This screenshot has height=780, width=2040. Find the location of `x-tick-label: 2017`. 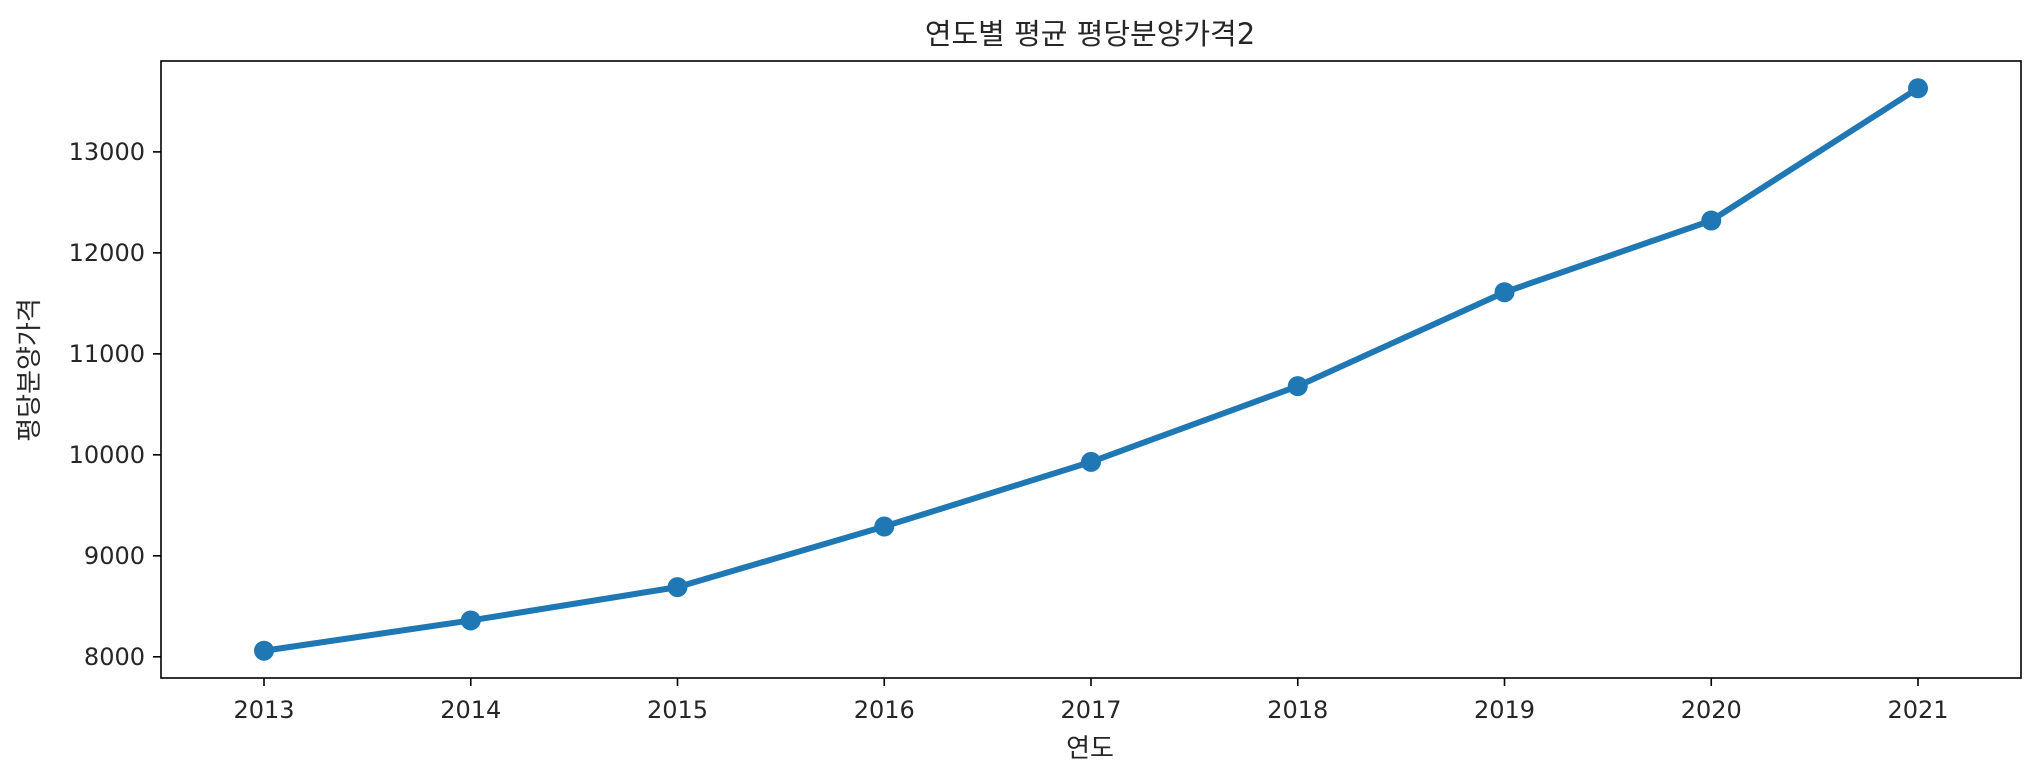

x-tick-label: 2017 is located at coordinates (1090, 710).